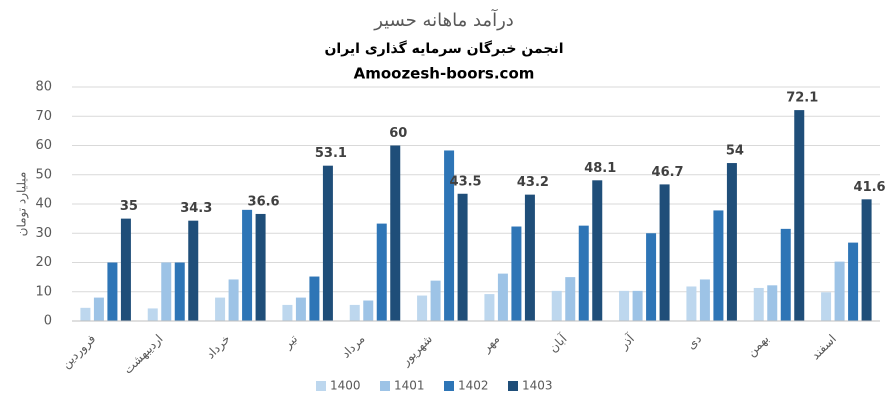 The height and width of the screenshot is (408, 888). Describe the element at coordinates (694, 342) in the screenshot. I see `x-tick-label: دی` at that location.